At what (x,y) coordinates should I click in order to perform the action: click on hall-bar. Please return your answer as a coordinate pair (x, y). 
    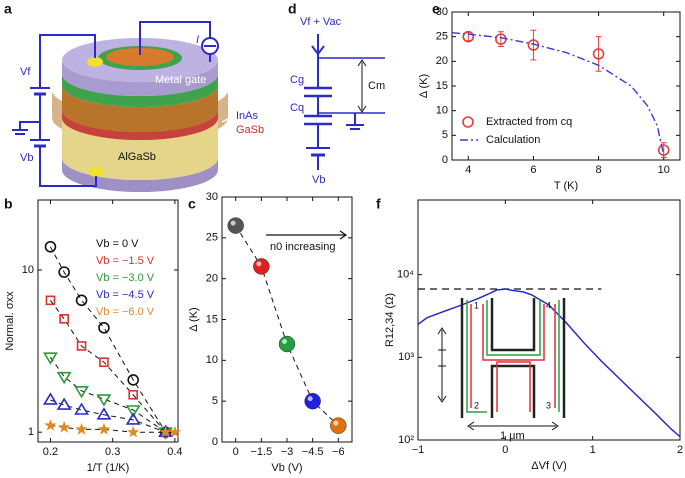
    Looking at the image, I should click on (513, 358).